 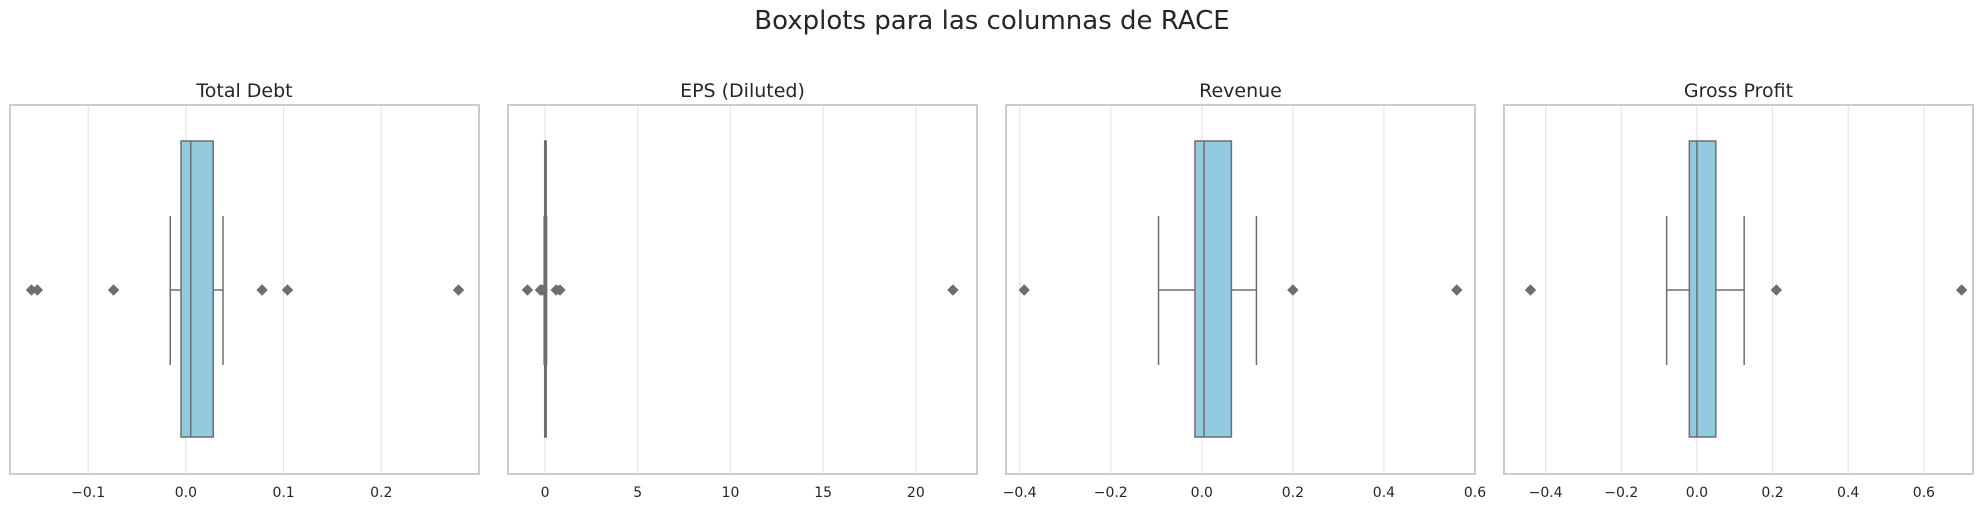 What do you see at coordinates (88, 493) in the screenshot?
I see `x-tick-label: −0.1` at bounding box center [88, 493].